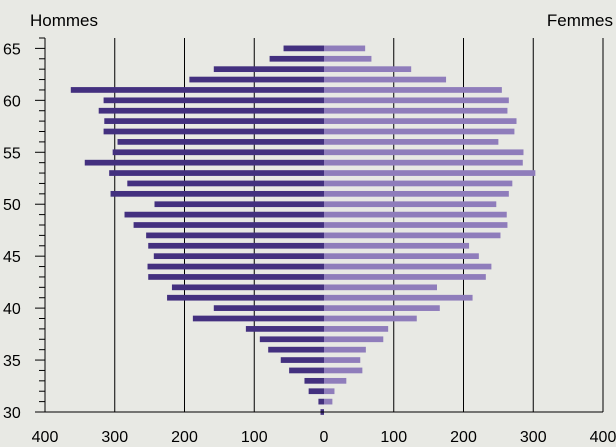 The width and height of the screenshot is (616, 447). What do you see at coordinates (64, 20) in the screenshot?
I see `left-series-label: Hommes` at bounding box center [64, 20].